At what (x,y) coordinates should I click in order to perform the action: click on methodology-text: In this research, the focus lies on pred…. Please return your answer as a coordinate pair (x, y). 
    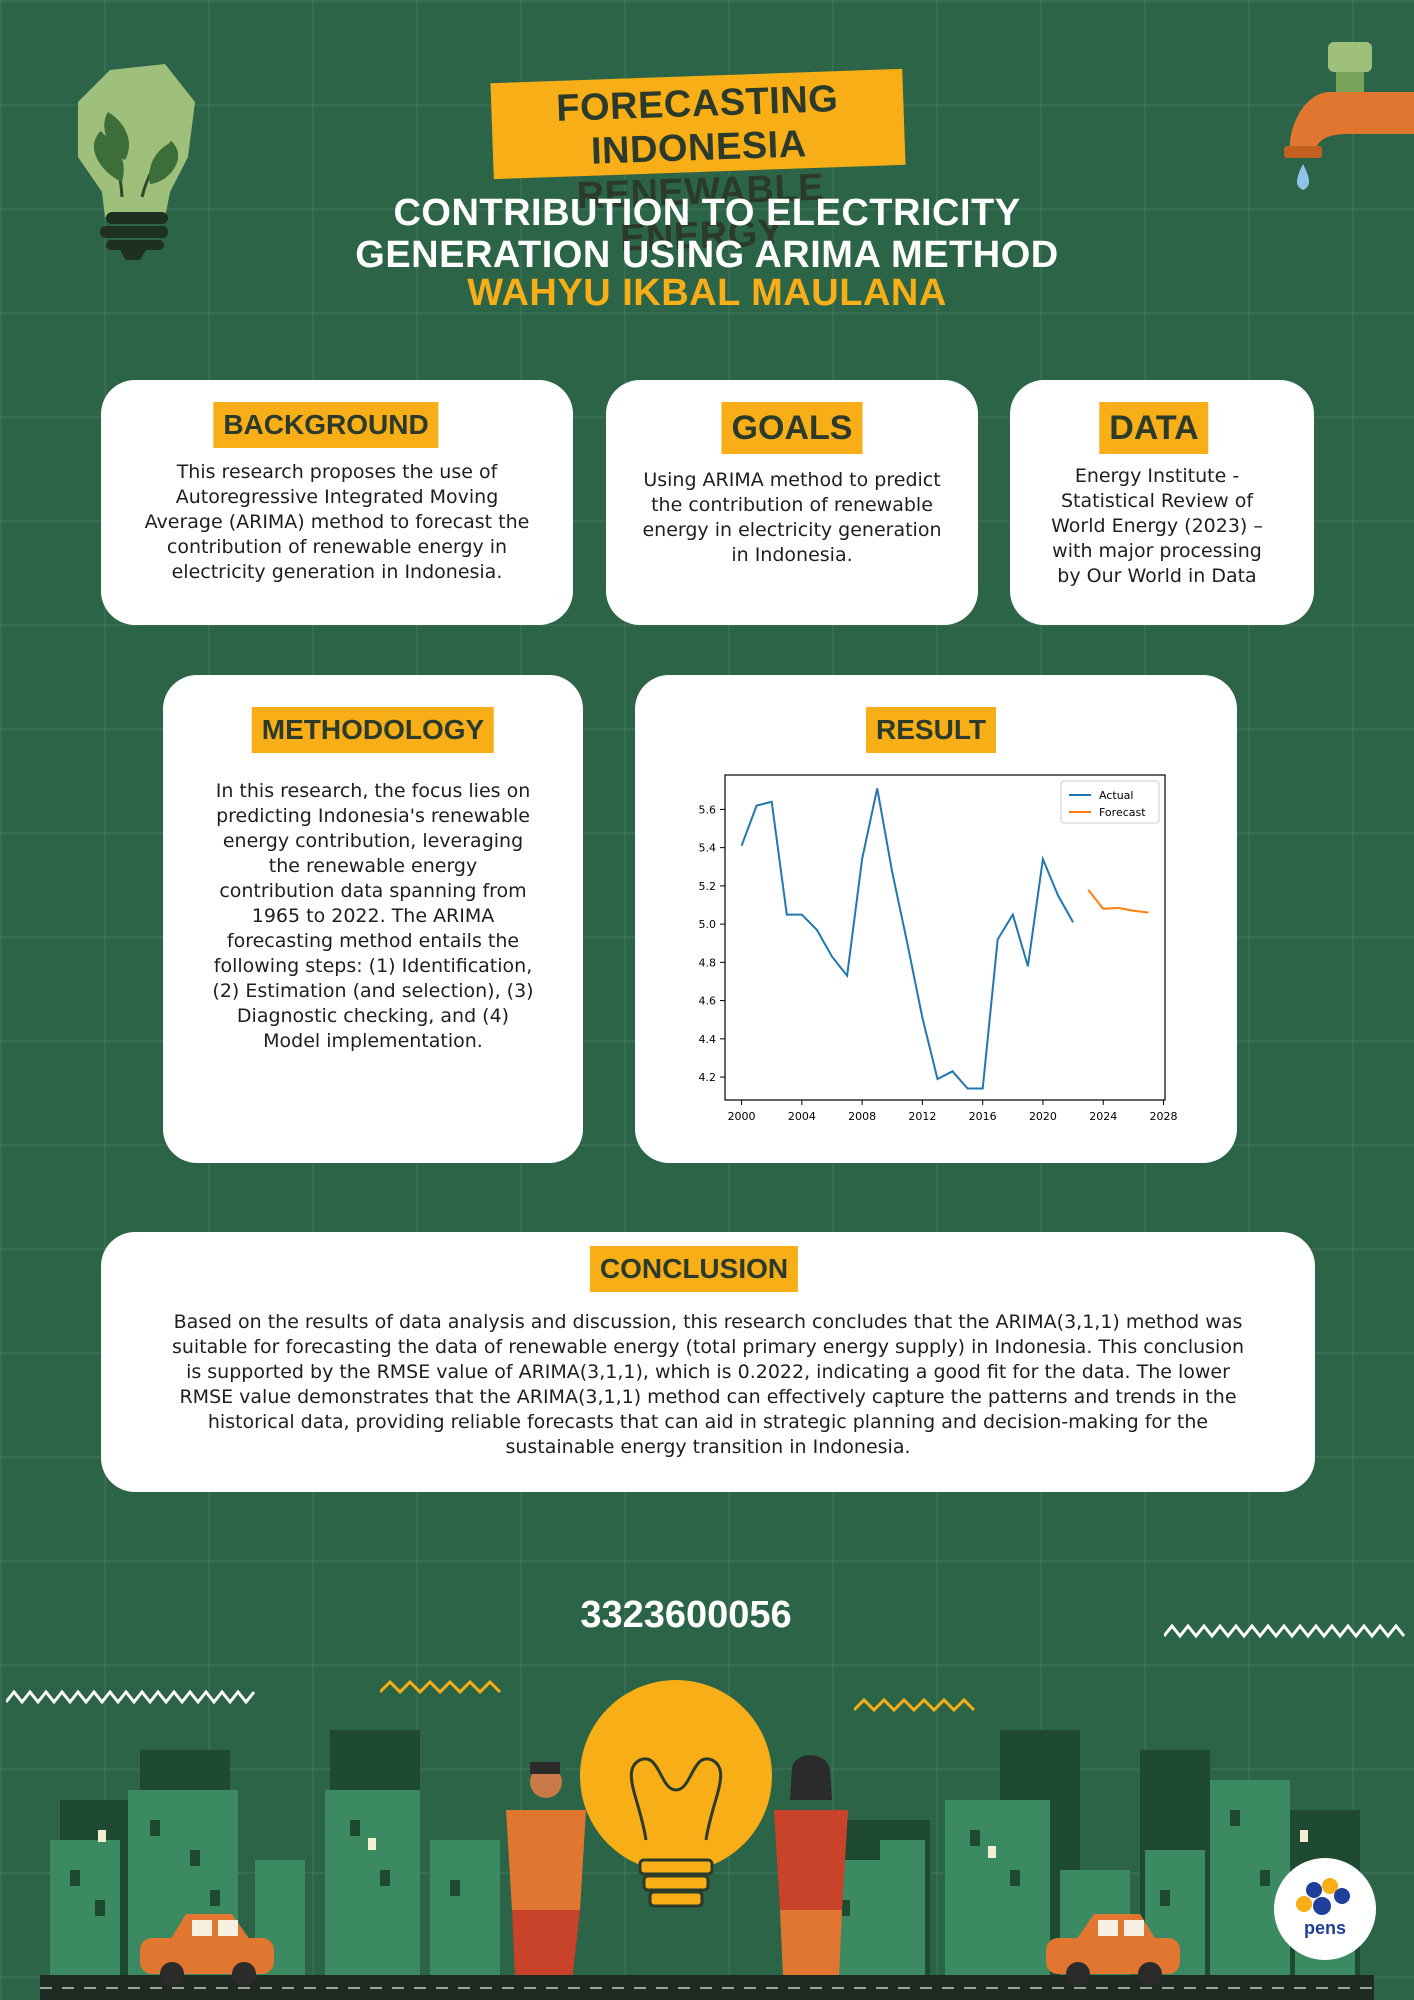
    Looking at the image, I should click on (373, 916).